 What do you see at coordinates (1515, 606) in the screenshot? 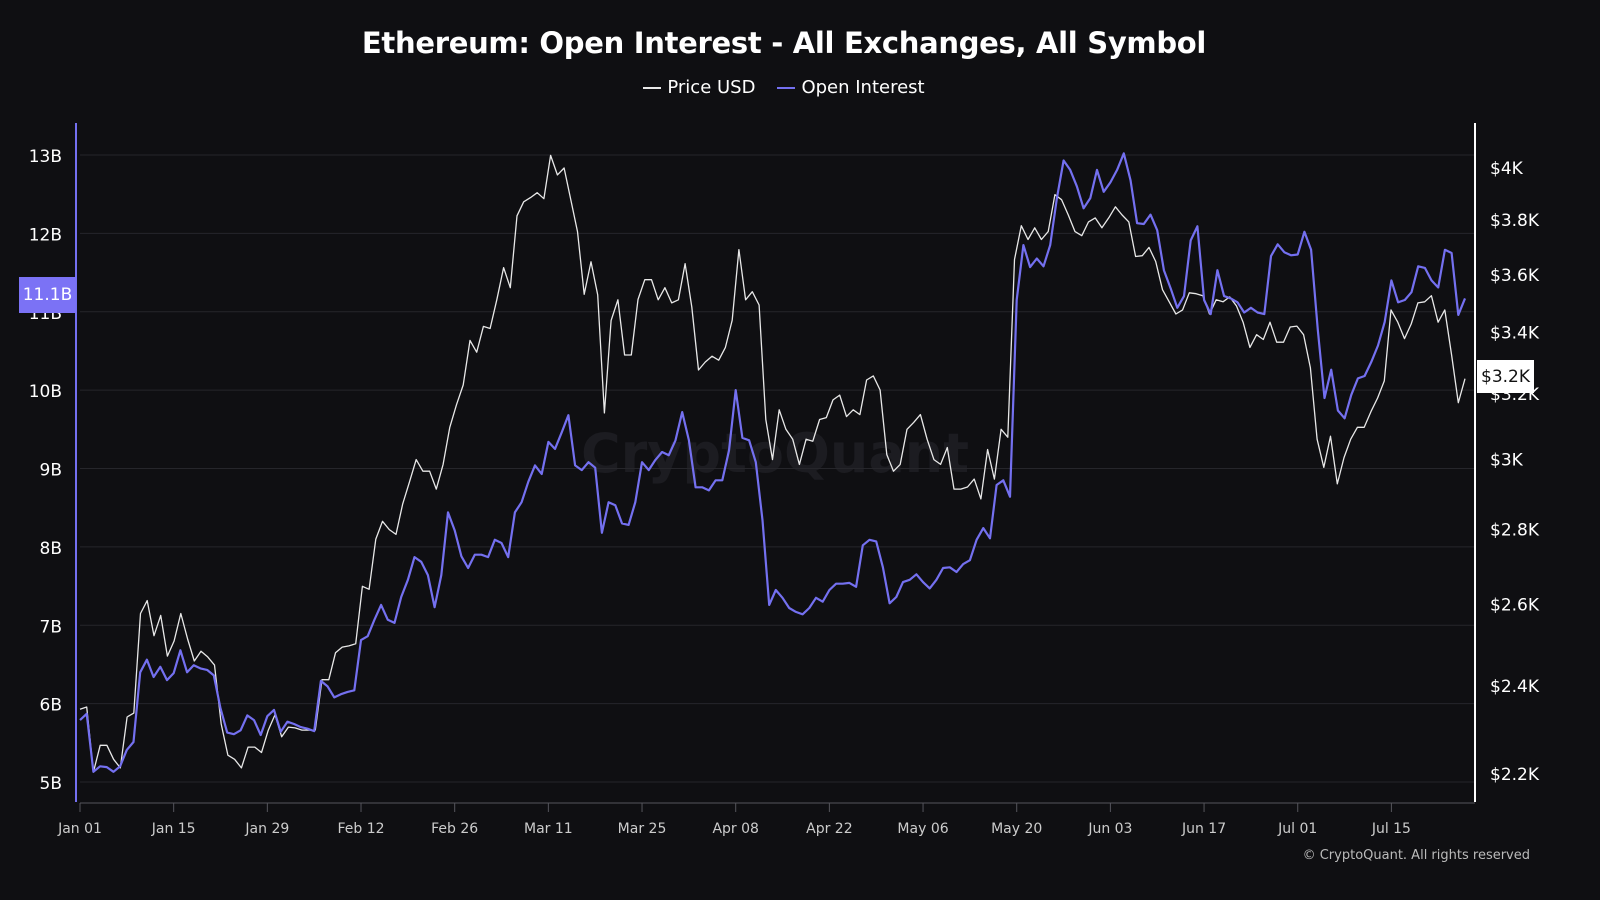
I see `right-axis-tick-label: $2.6K` at bounding box center [1515, 606].